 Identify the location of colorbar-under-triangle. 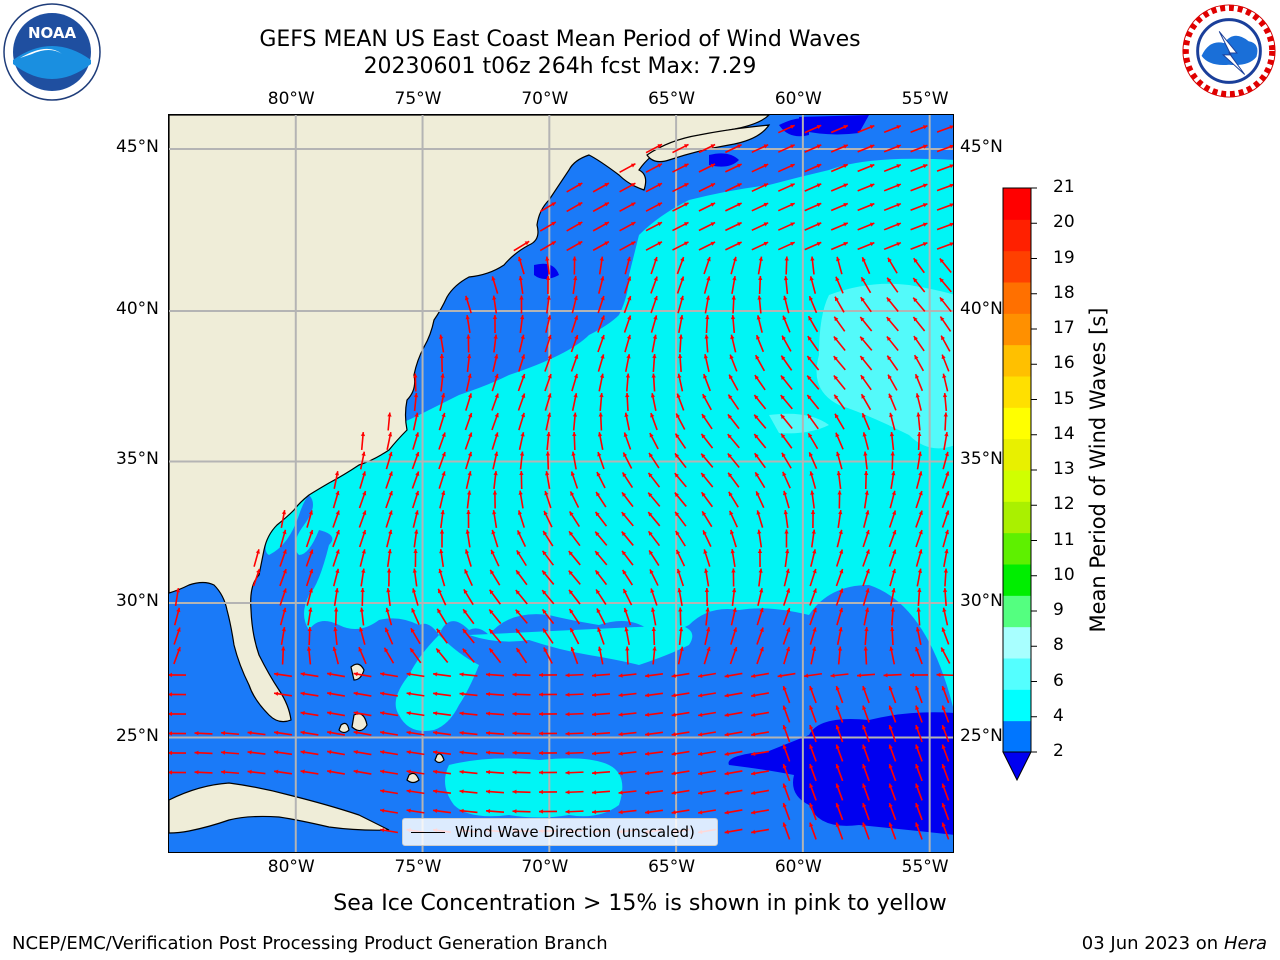
(1017, 766).